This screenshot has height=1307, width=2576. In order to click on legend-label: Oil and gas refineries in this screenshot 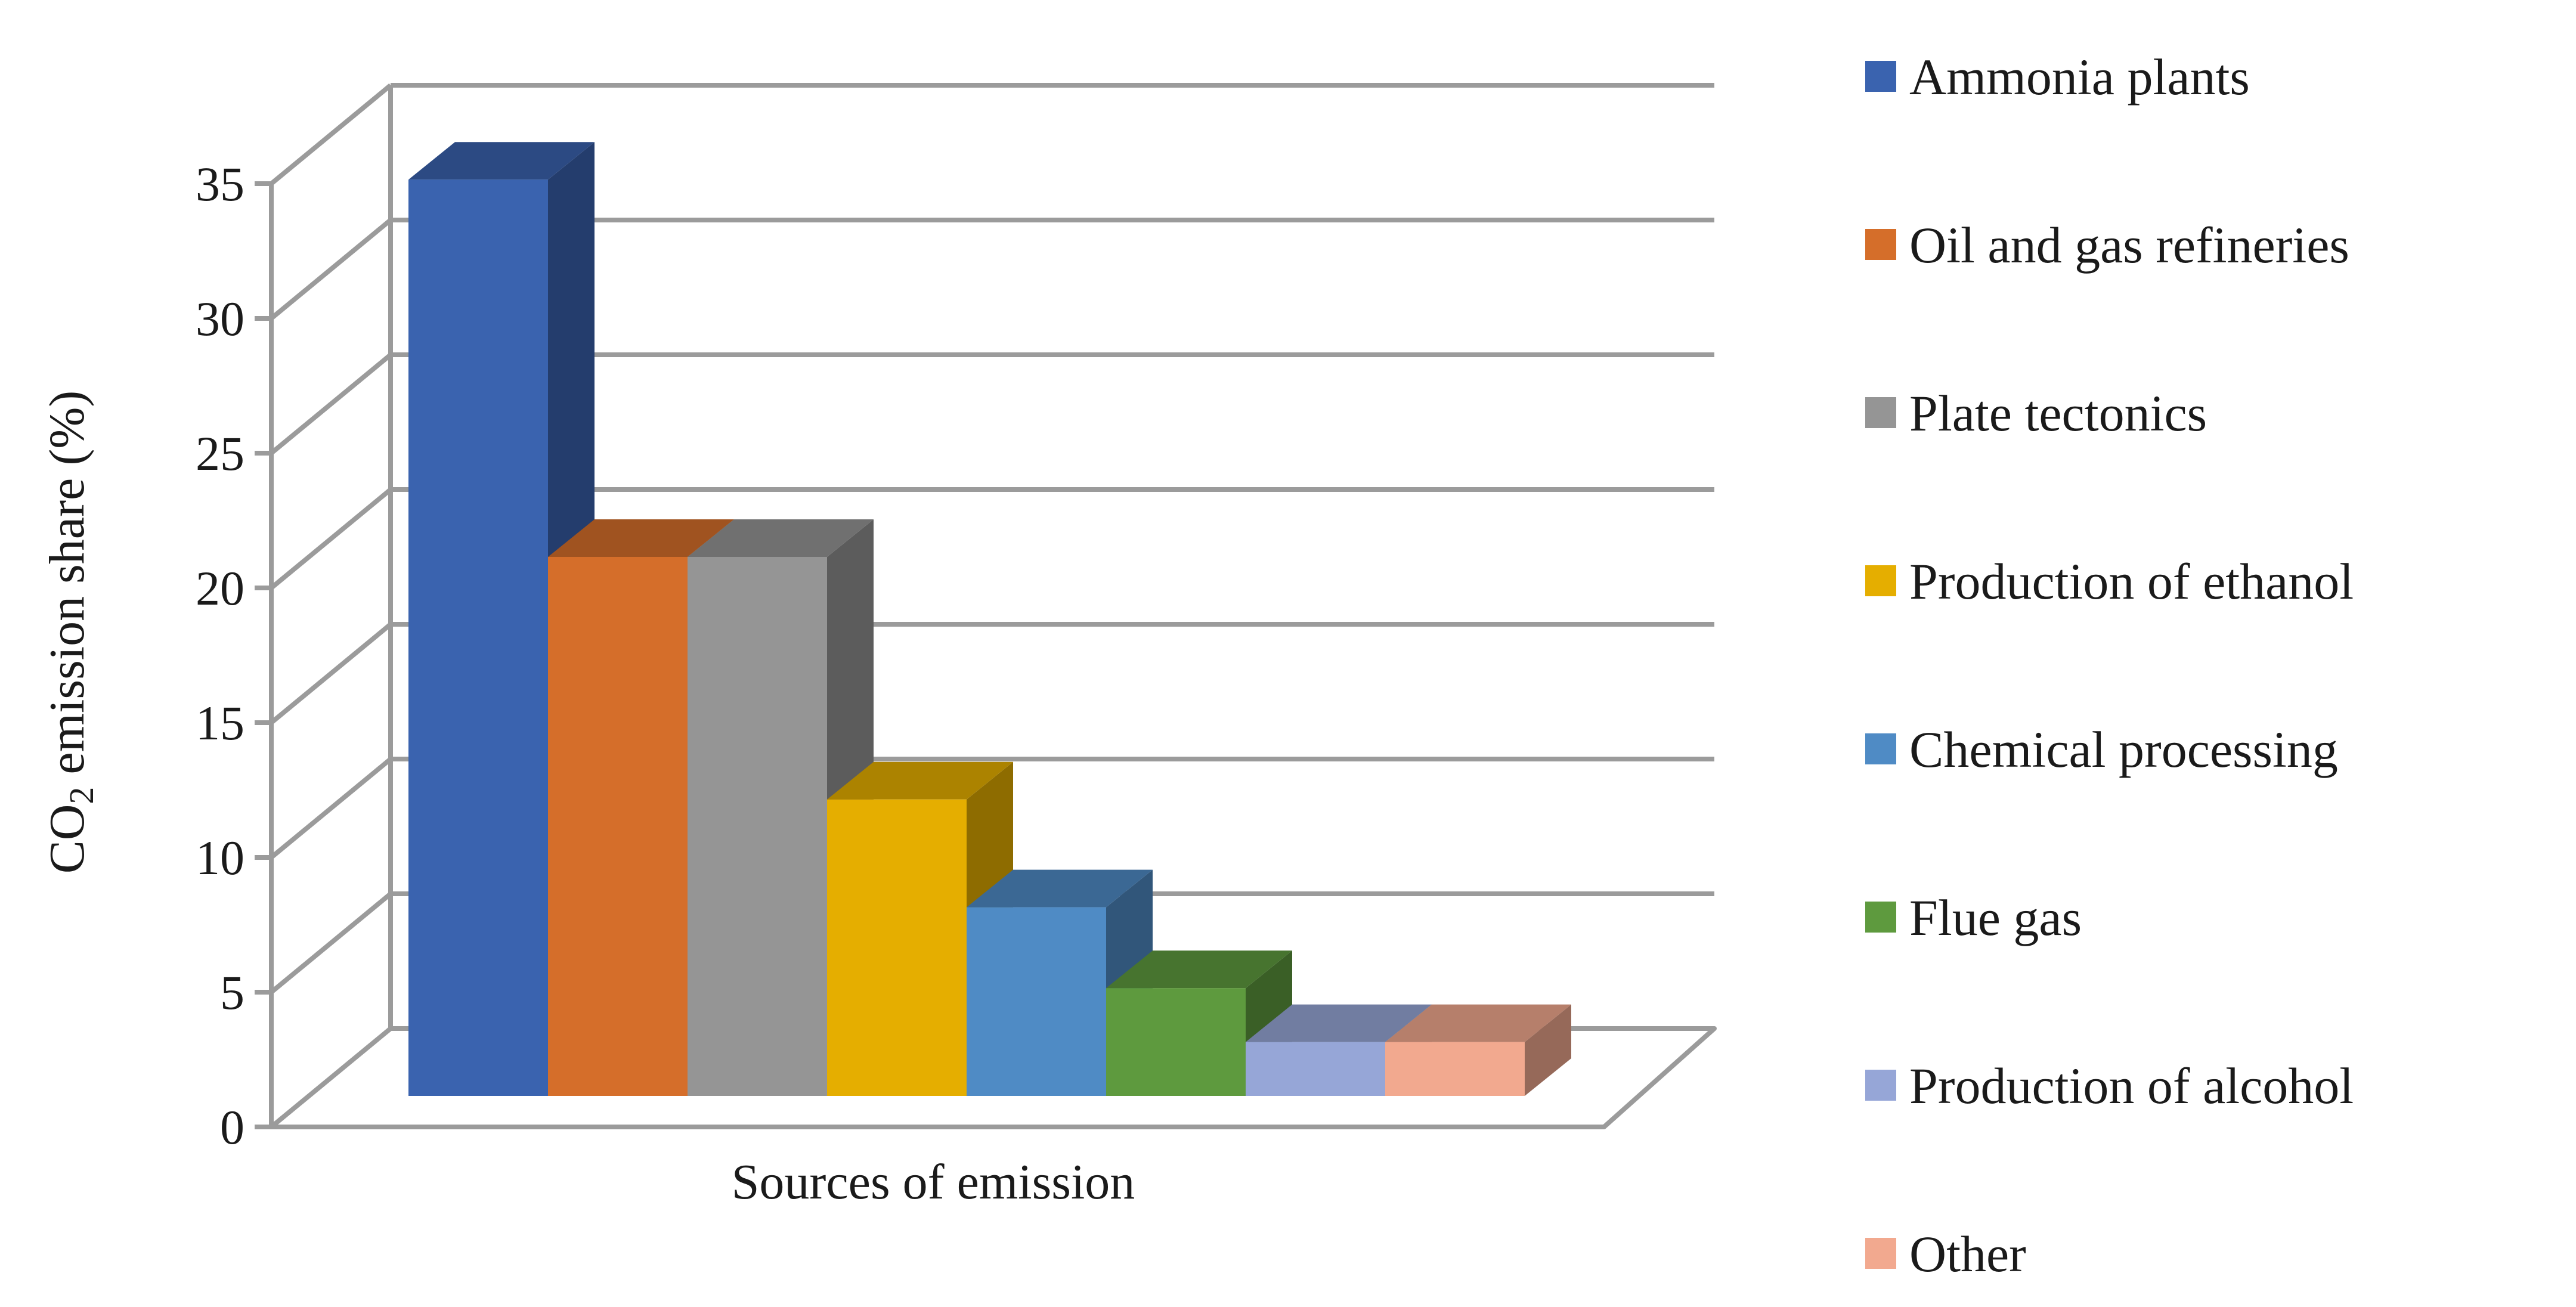, I will do `click(2129, 245)`.